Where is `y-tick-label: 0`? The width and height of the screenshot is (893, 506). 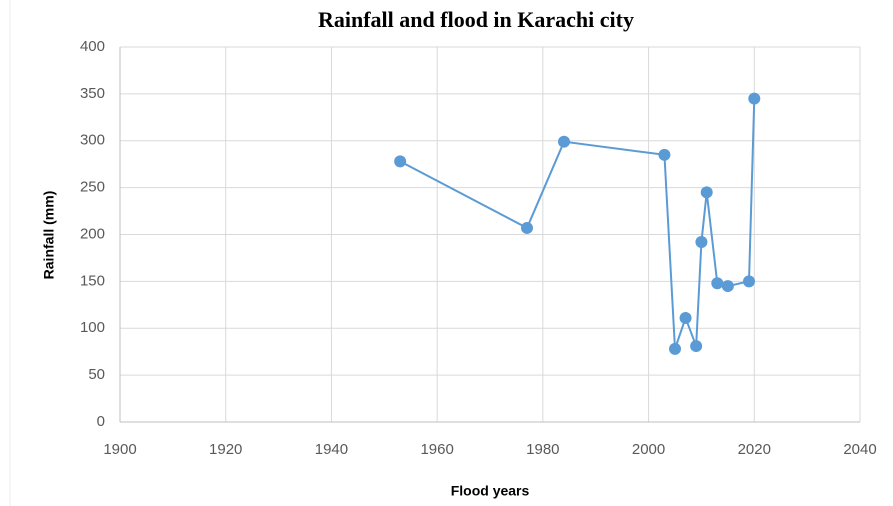
y-tick-label: 0 is located at coordinates (101, 421).